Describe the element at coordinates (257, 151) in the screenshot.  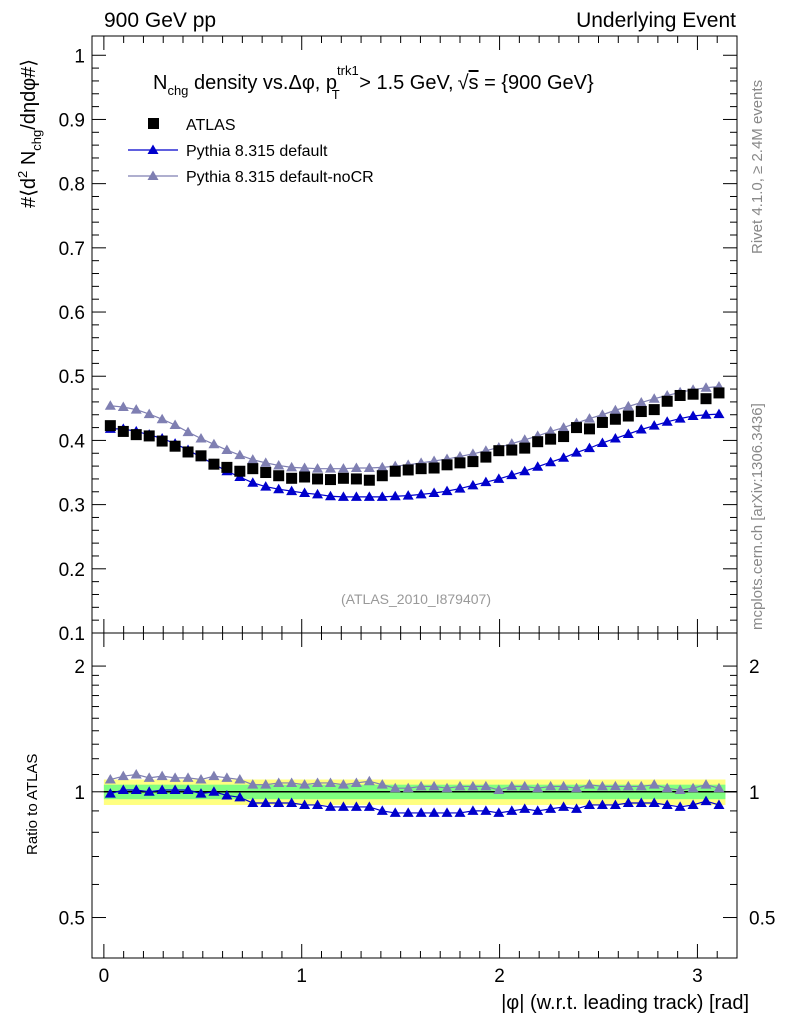
I see `legend-default-label: Pythia 8.315 default` at that location.